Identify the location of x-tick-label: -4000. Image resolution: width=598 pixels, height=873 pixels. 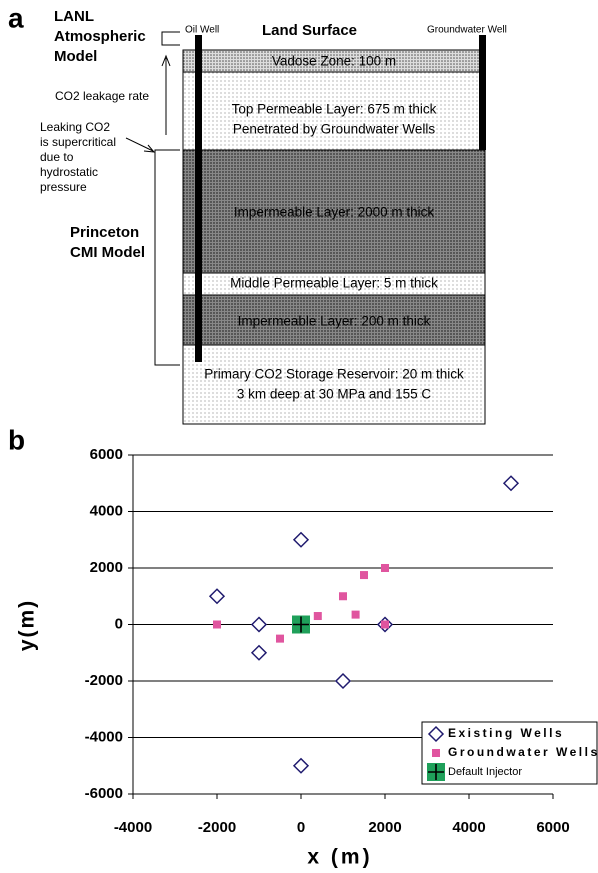
(133, 827).